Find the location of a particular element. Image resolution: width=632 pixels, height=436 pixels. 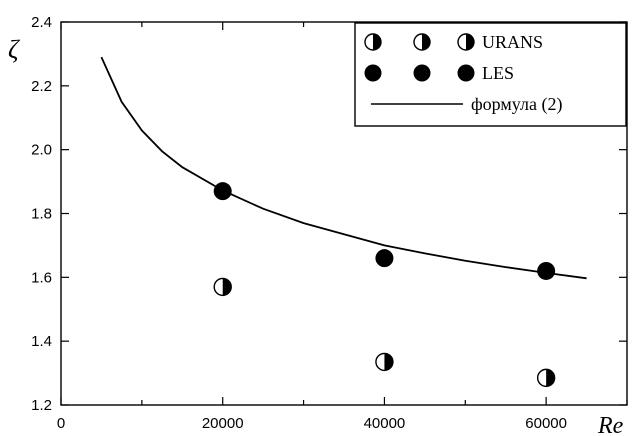

legend-box is located at coordinates (490, 74).